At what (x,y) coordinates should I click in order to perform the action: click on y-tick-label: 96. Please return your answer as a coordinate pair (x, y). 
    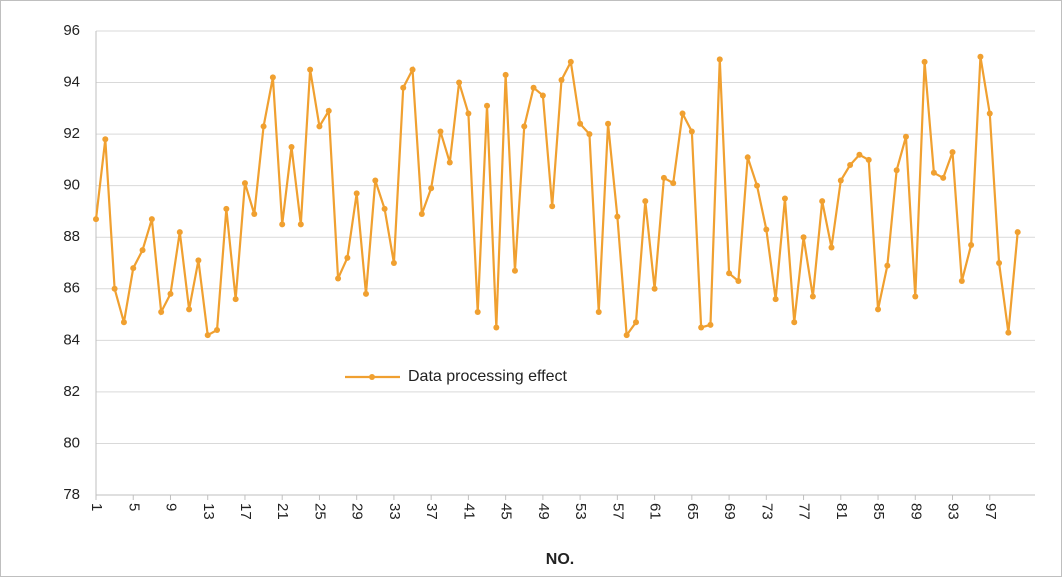
    Looking at the image, I should click on (71, 30).